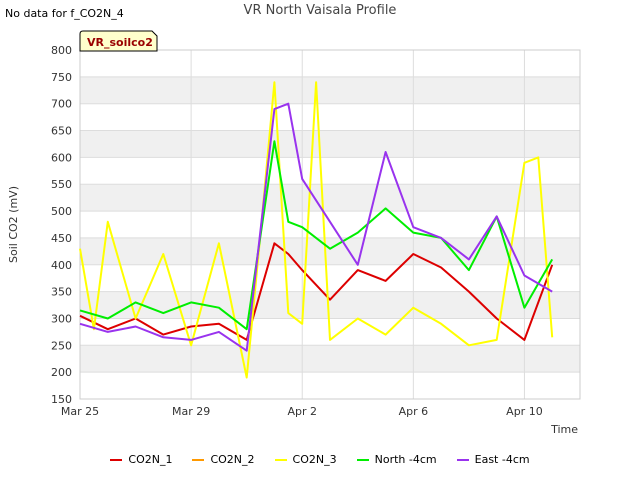 The width and height of the screenshot is (640, 480). I want to click on legend-item-east-4cm: East -4cm, so click(493, 459).